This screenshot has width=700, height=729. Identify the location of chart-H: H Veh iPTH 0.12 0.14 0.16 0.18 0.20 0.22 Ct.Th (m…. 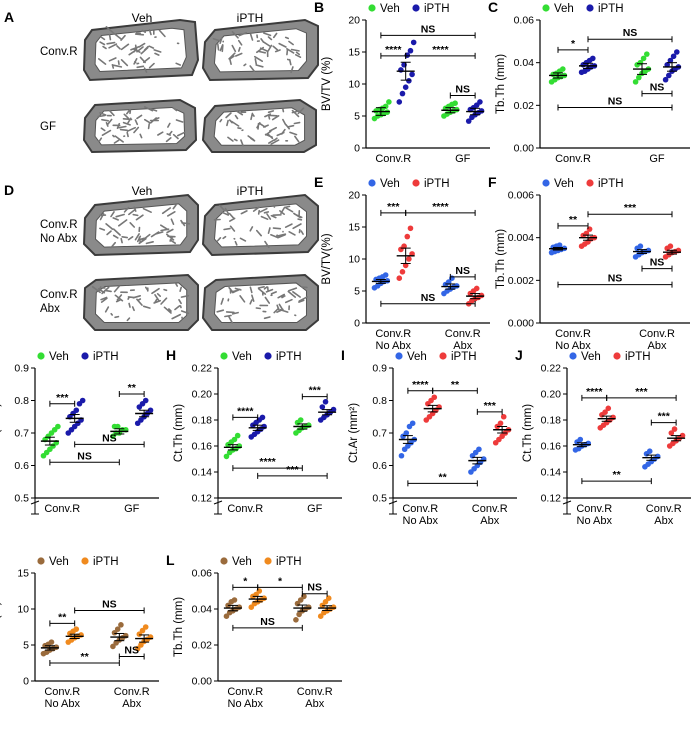
(254, 431).